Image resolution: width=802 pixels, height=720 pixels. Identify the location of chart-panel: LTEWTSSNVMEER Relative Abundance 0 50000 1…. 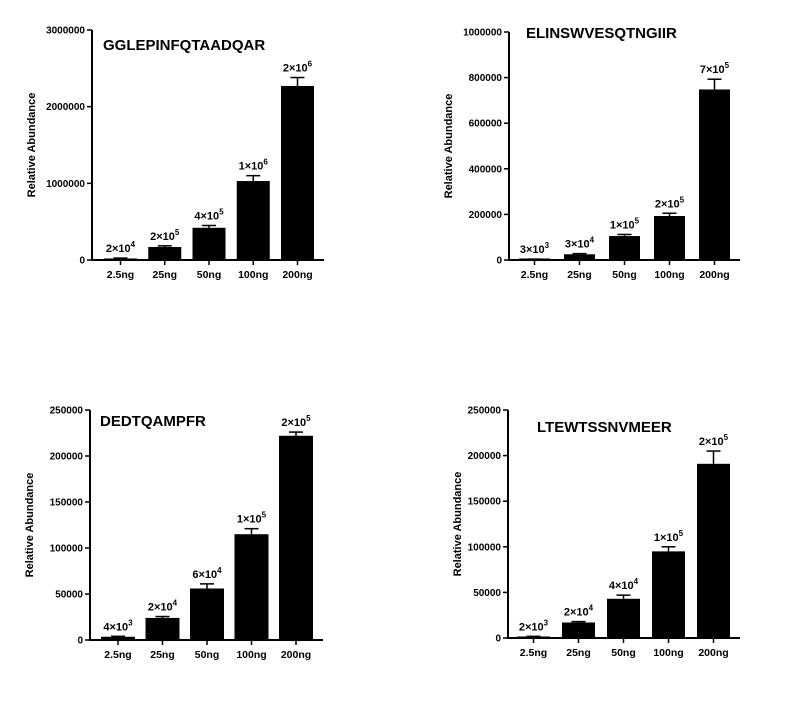
(596, 532).